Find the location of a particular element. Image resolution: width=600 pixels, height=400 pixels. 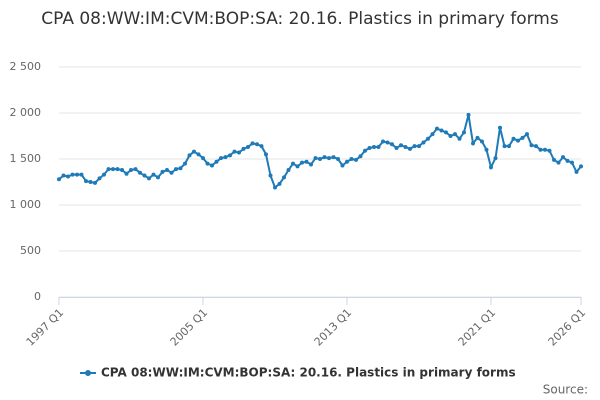

x-tick-label: 2005 Q1 is located at coordinates (189, 327).